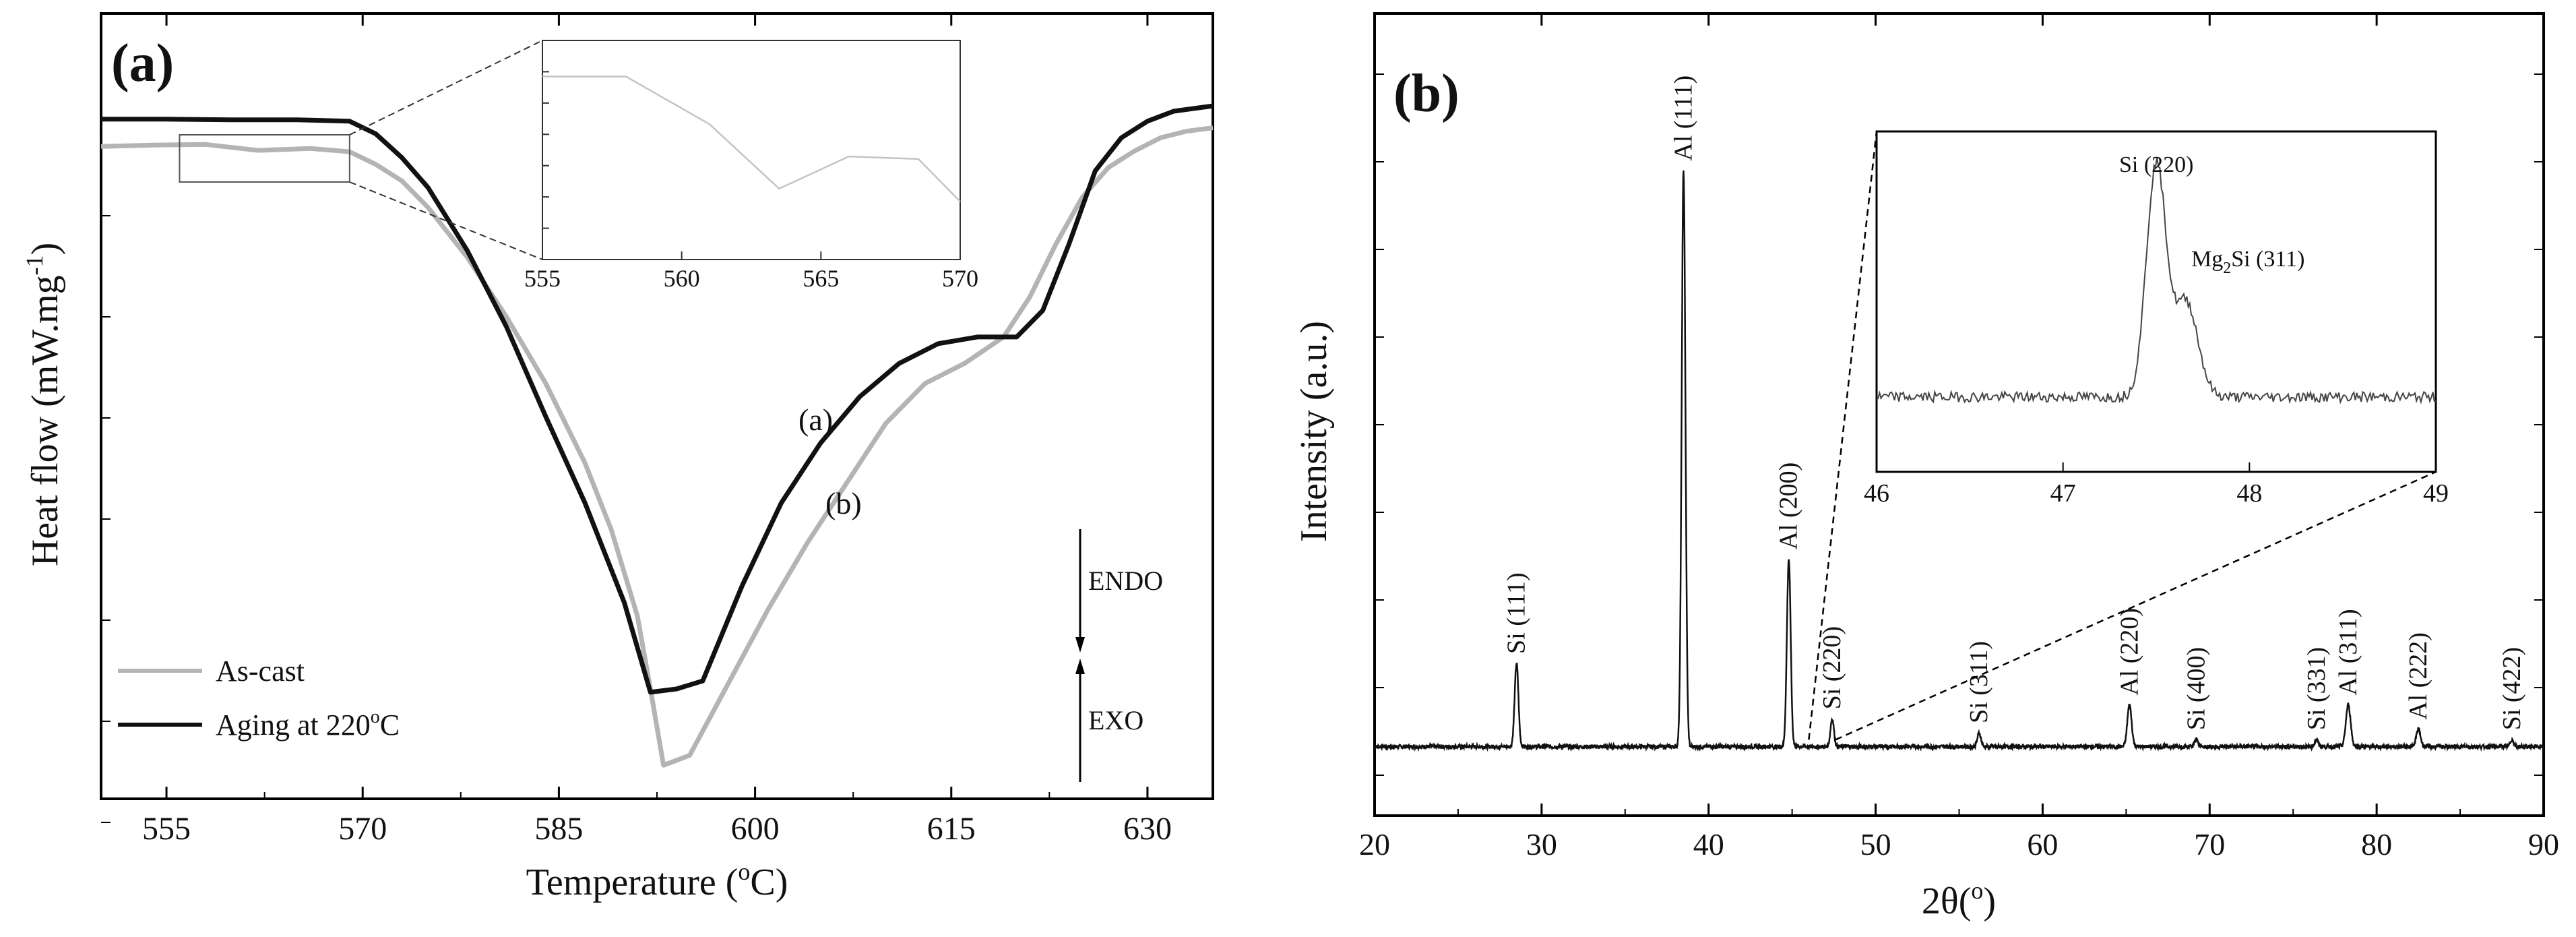 The height and width of the screenshot is (937, 2576). Describe the element at coordinates (106, 519) in the screenshot. I see `panel-a-y-ticks` at that location.